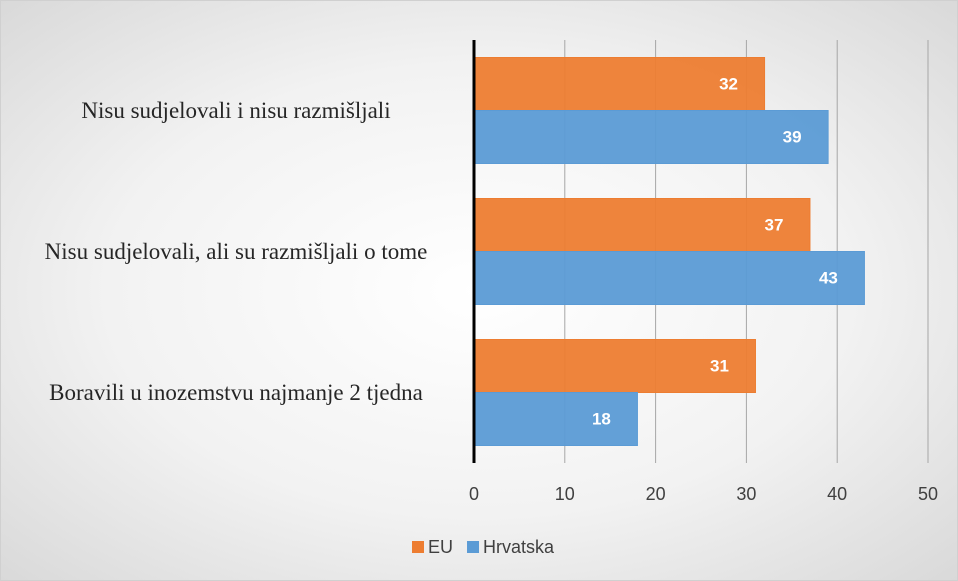  What do you see at coordinates (236, 110) in the screenshot?
I see `category-label: Nisu sudjelovali i nisu razmišljali` at bounding box center [236, 110].